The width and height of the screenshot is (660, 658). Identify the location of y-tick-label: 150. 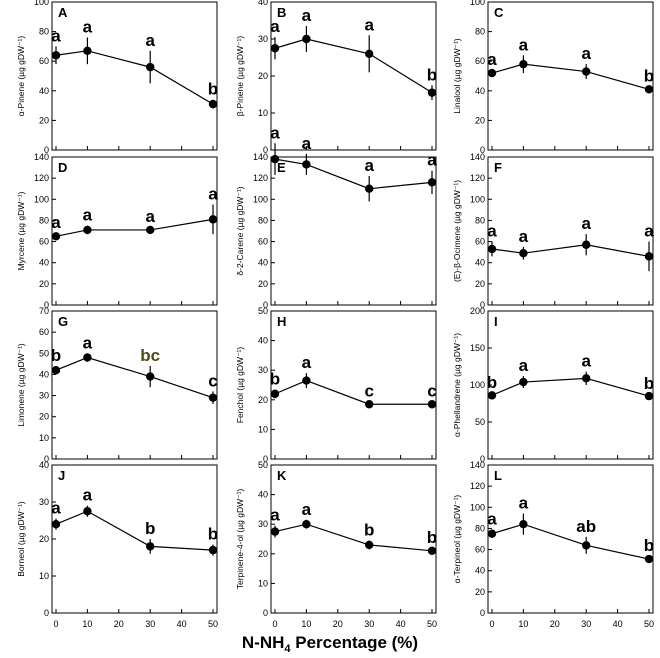
(477, 348).